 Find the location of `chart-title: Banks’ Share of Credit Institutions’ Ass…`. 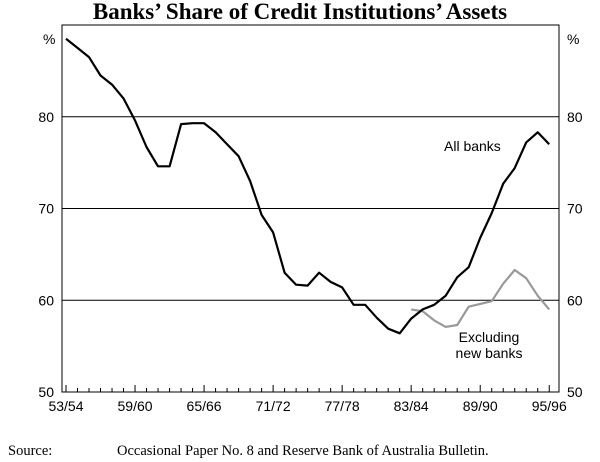

chart-title: Banks’ Share of Credit Institutions’ Ass… is located at coordinates (300, 12).